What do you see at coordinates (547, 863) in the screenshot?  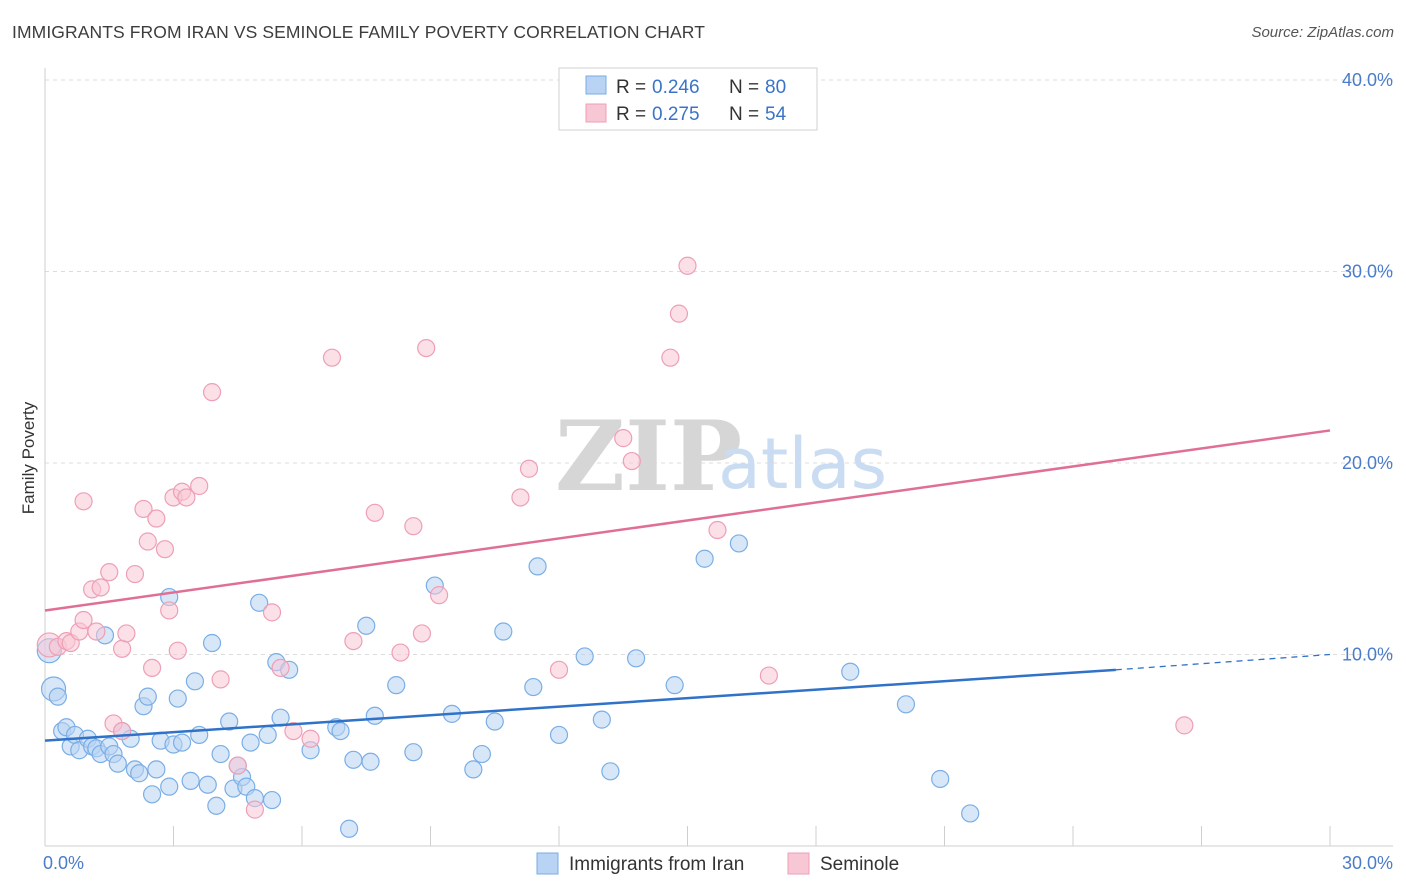 I see `series-legend-swatch-iran` at bounding box center [547, 863].